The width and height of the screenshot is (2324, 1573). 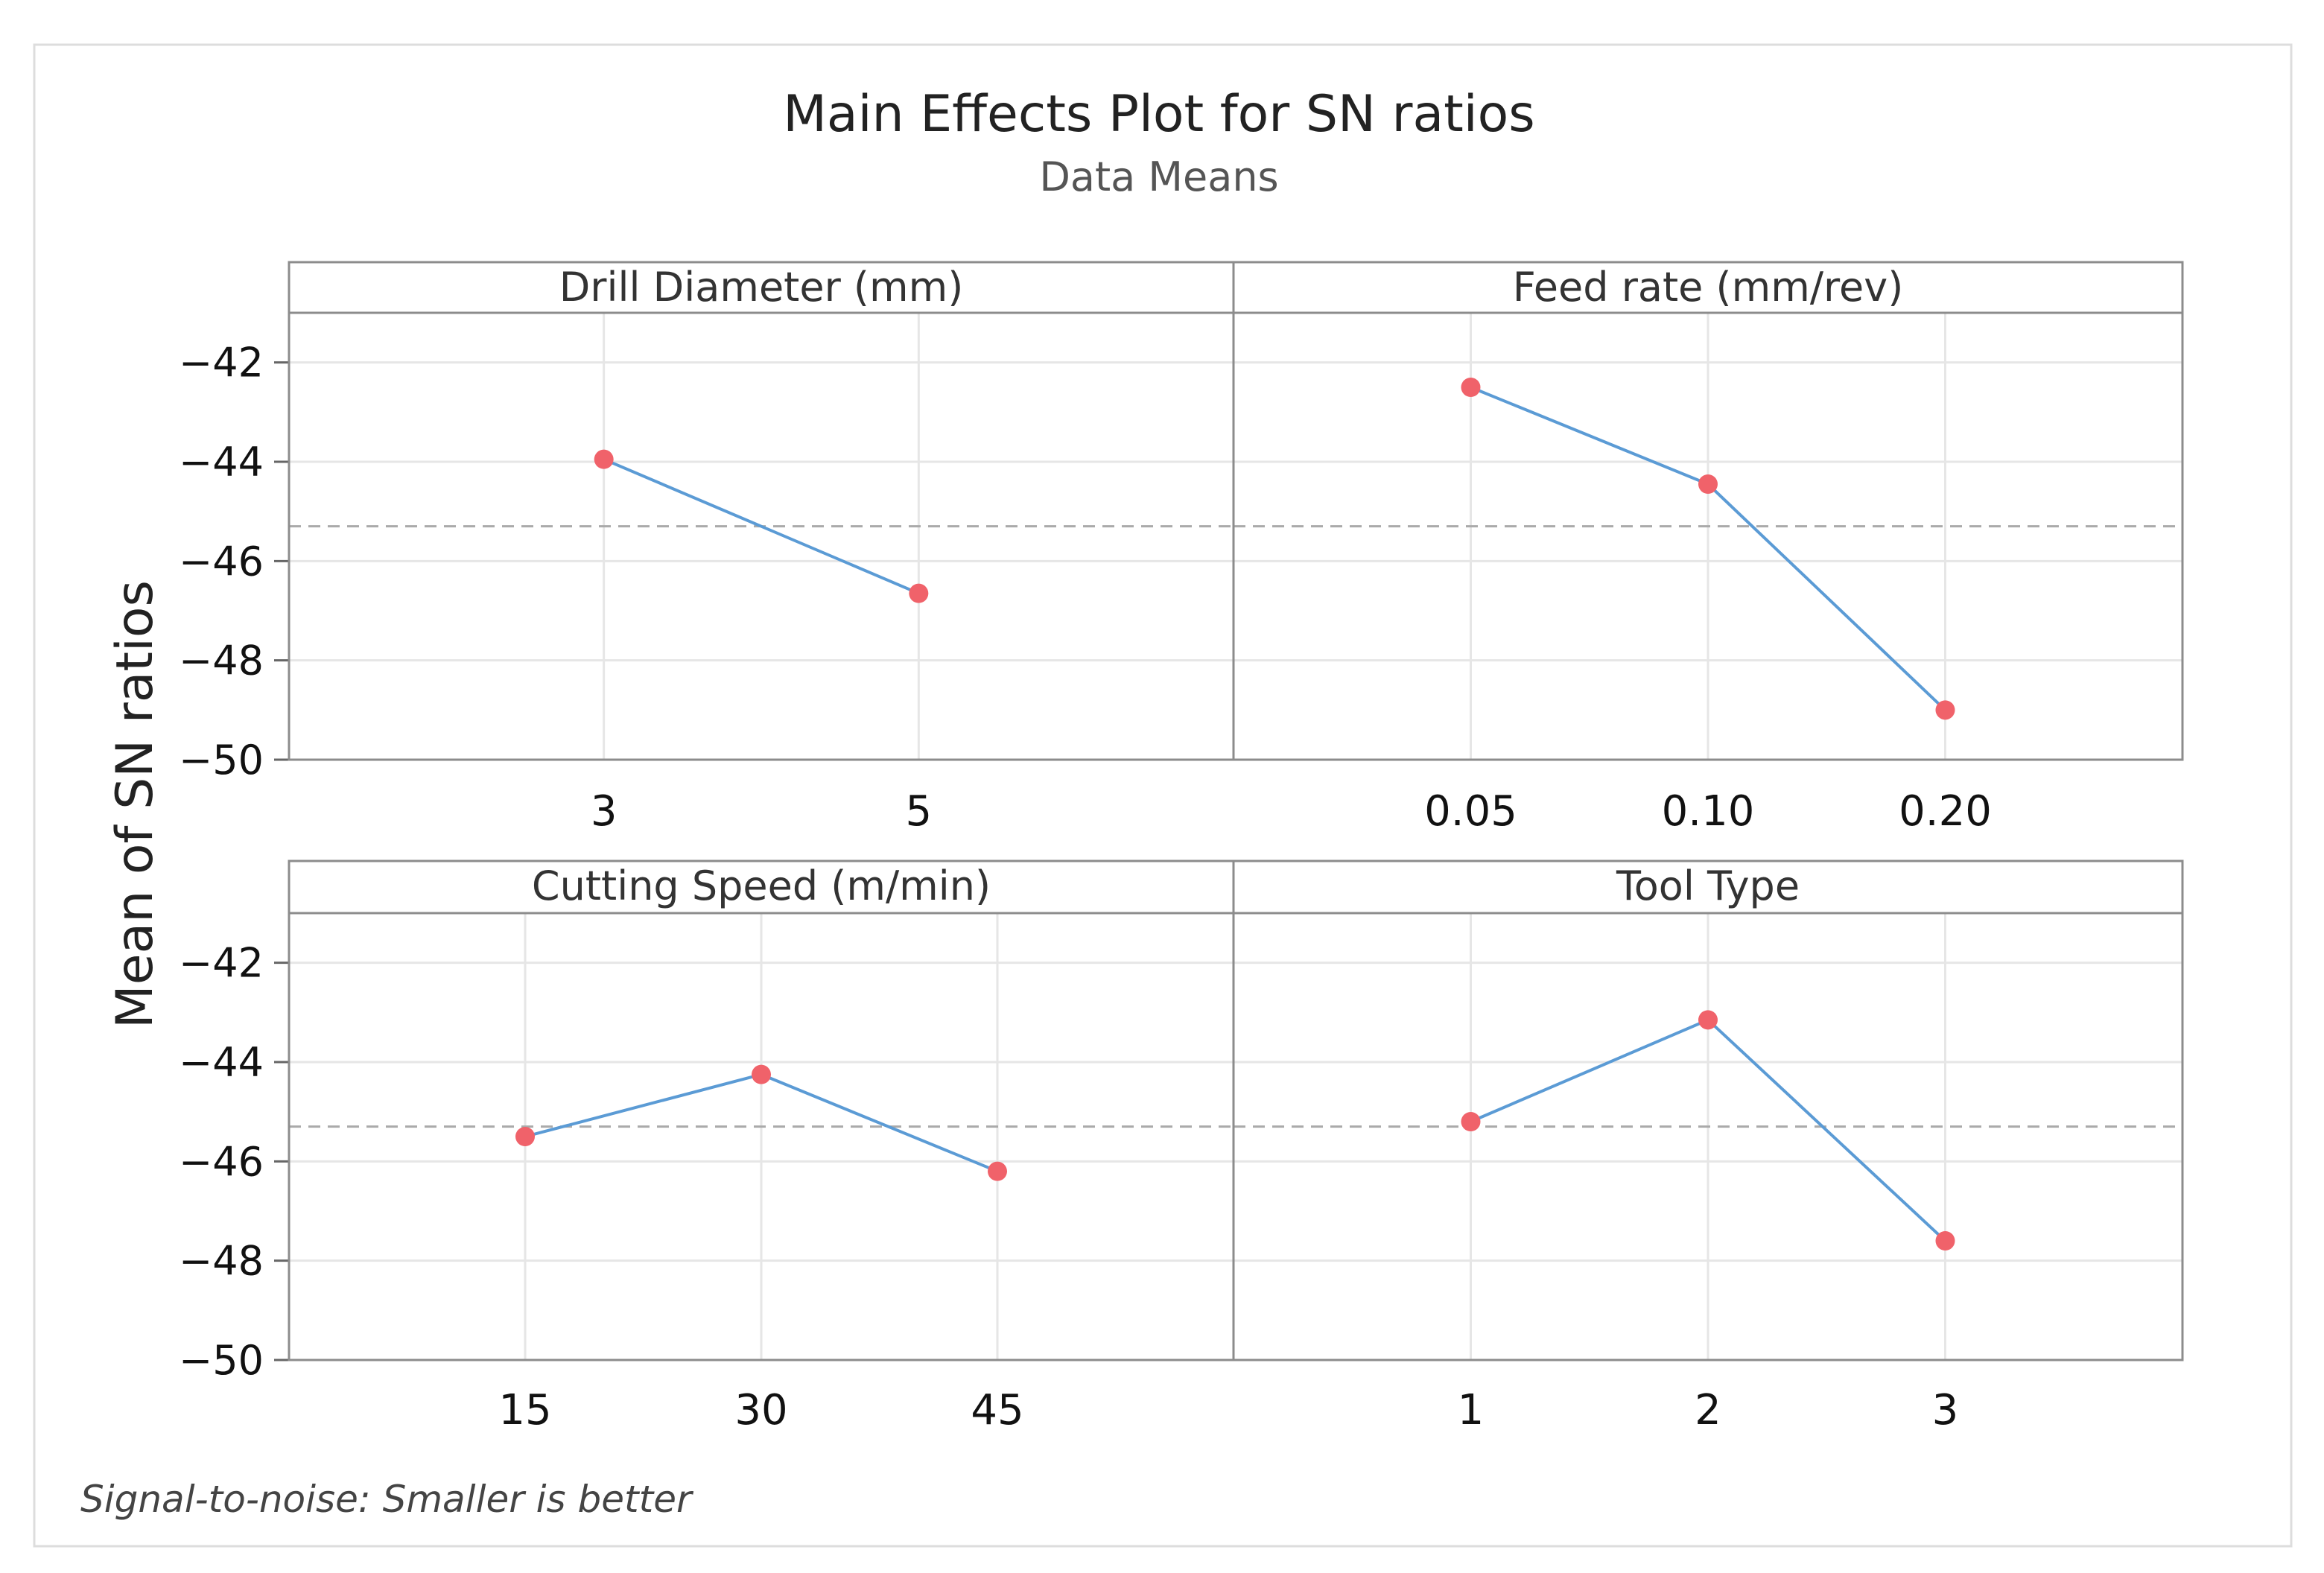 What do you see at coordinates (997, 1410) in the screenshot?
I see `x-tick-label: 45` at bounding box center [997, 1410].